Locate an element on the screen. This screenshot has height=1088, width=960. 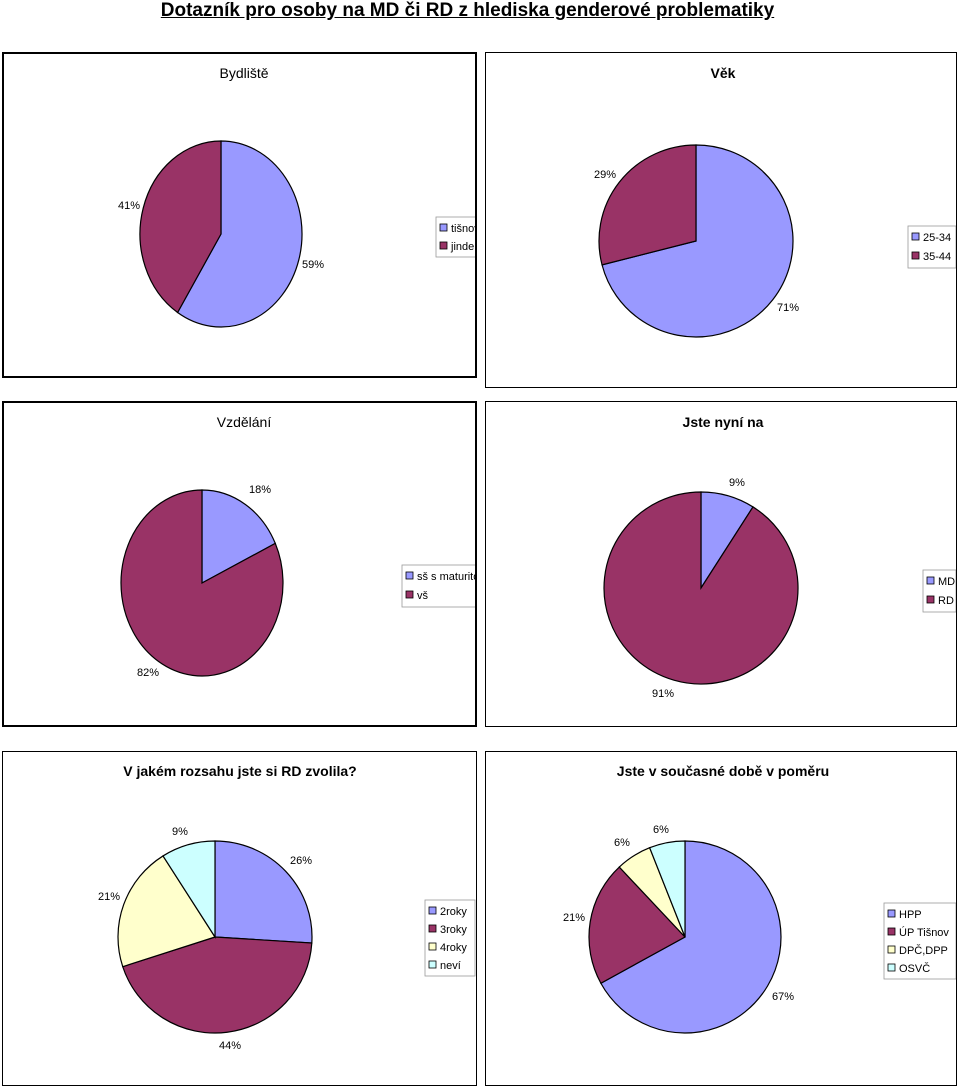
data-label-25-34: 71% is located at coordinates (788, 308).